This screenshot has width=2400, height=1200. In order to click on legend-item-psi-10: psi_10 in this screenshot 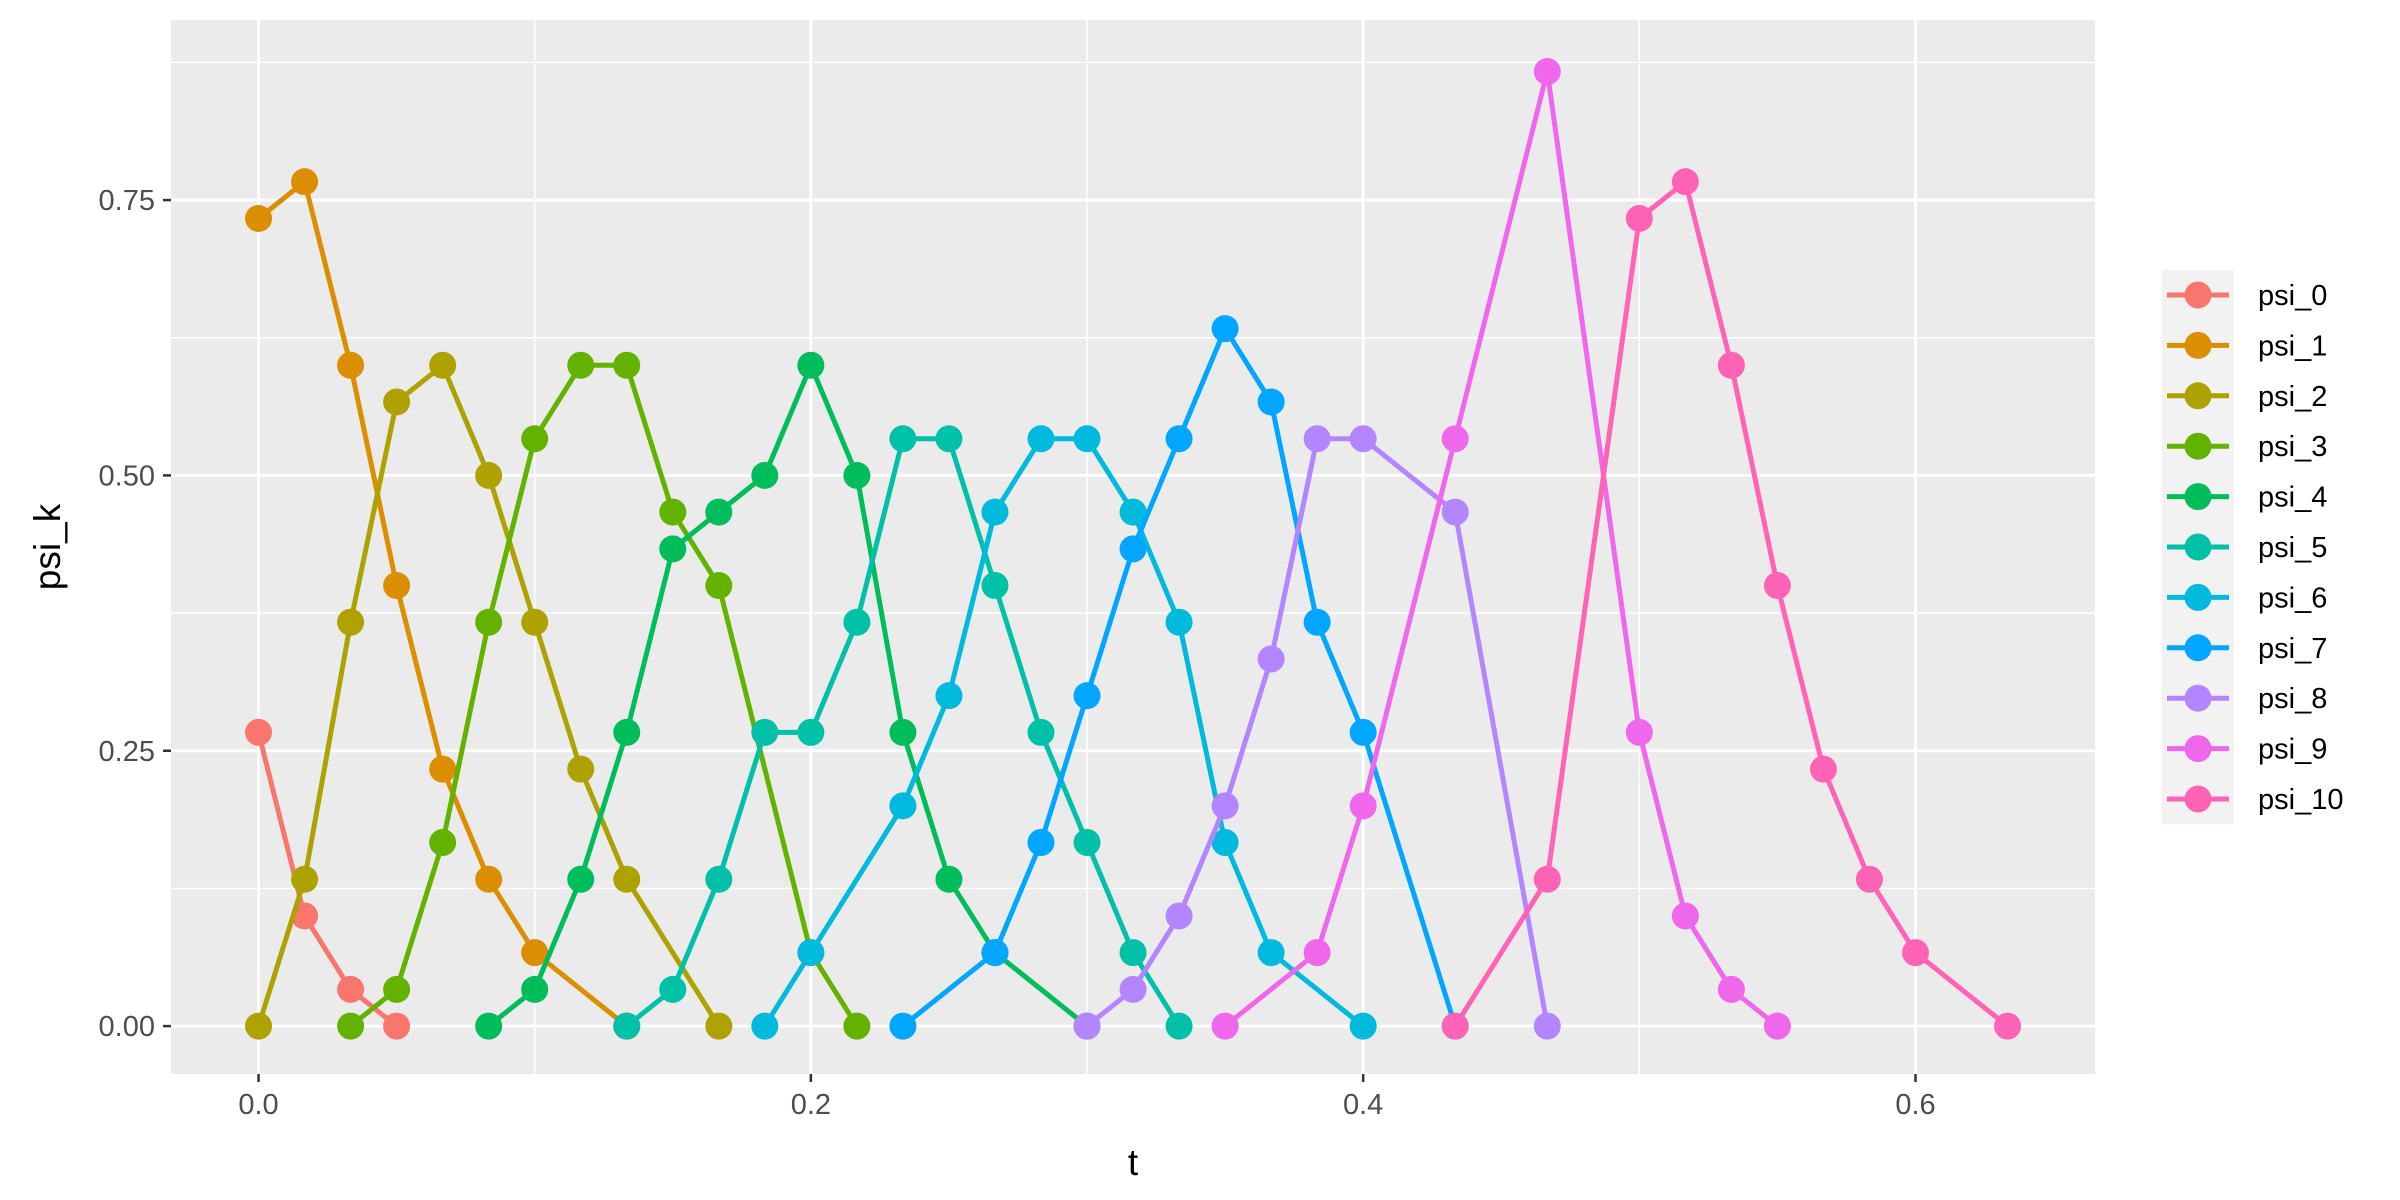, I will do `click(2255, 800)`.